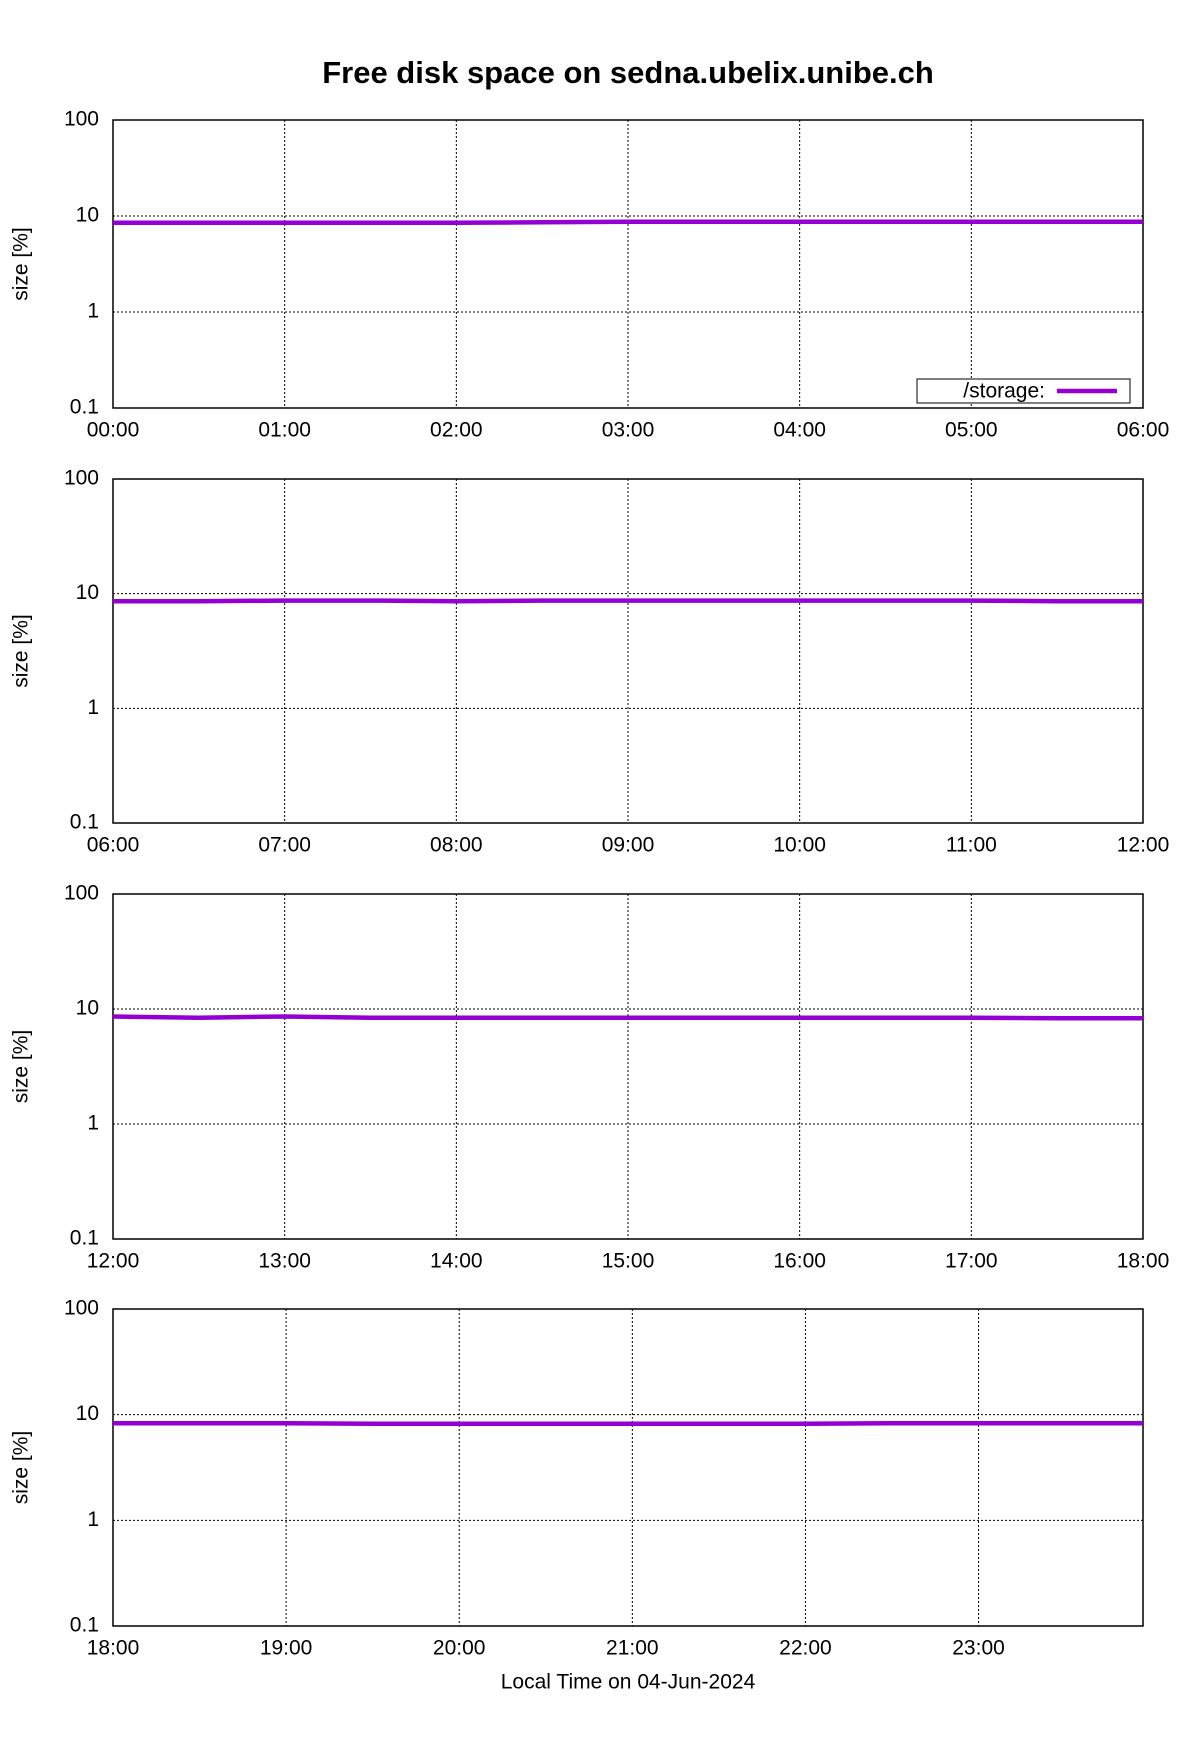 This screenshot has height=1763, width=1200. I want to click on x-axis-label: Local Time on 04-Jun-2024, so click(628, 1682).